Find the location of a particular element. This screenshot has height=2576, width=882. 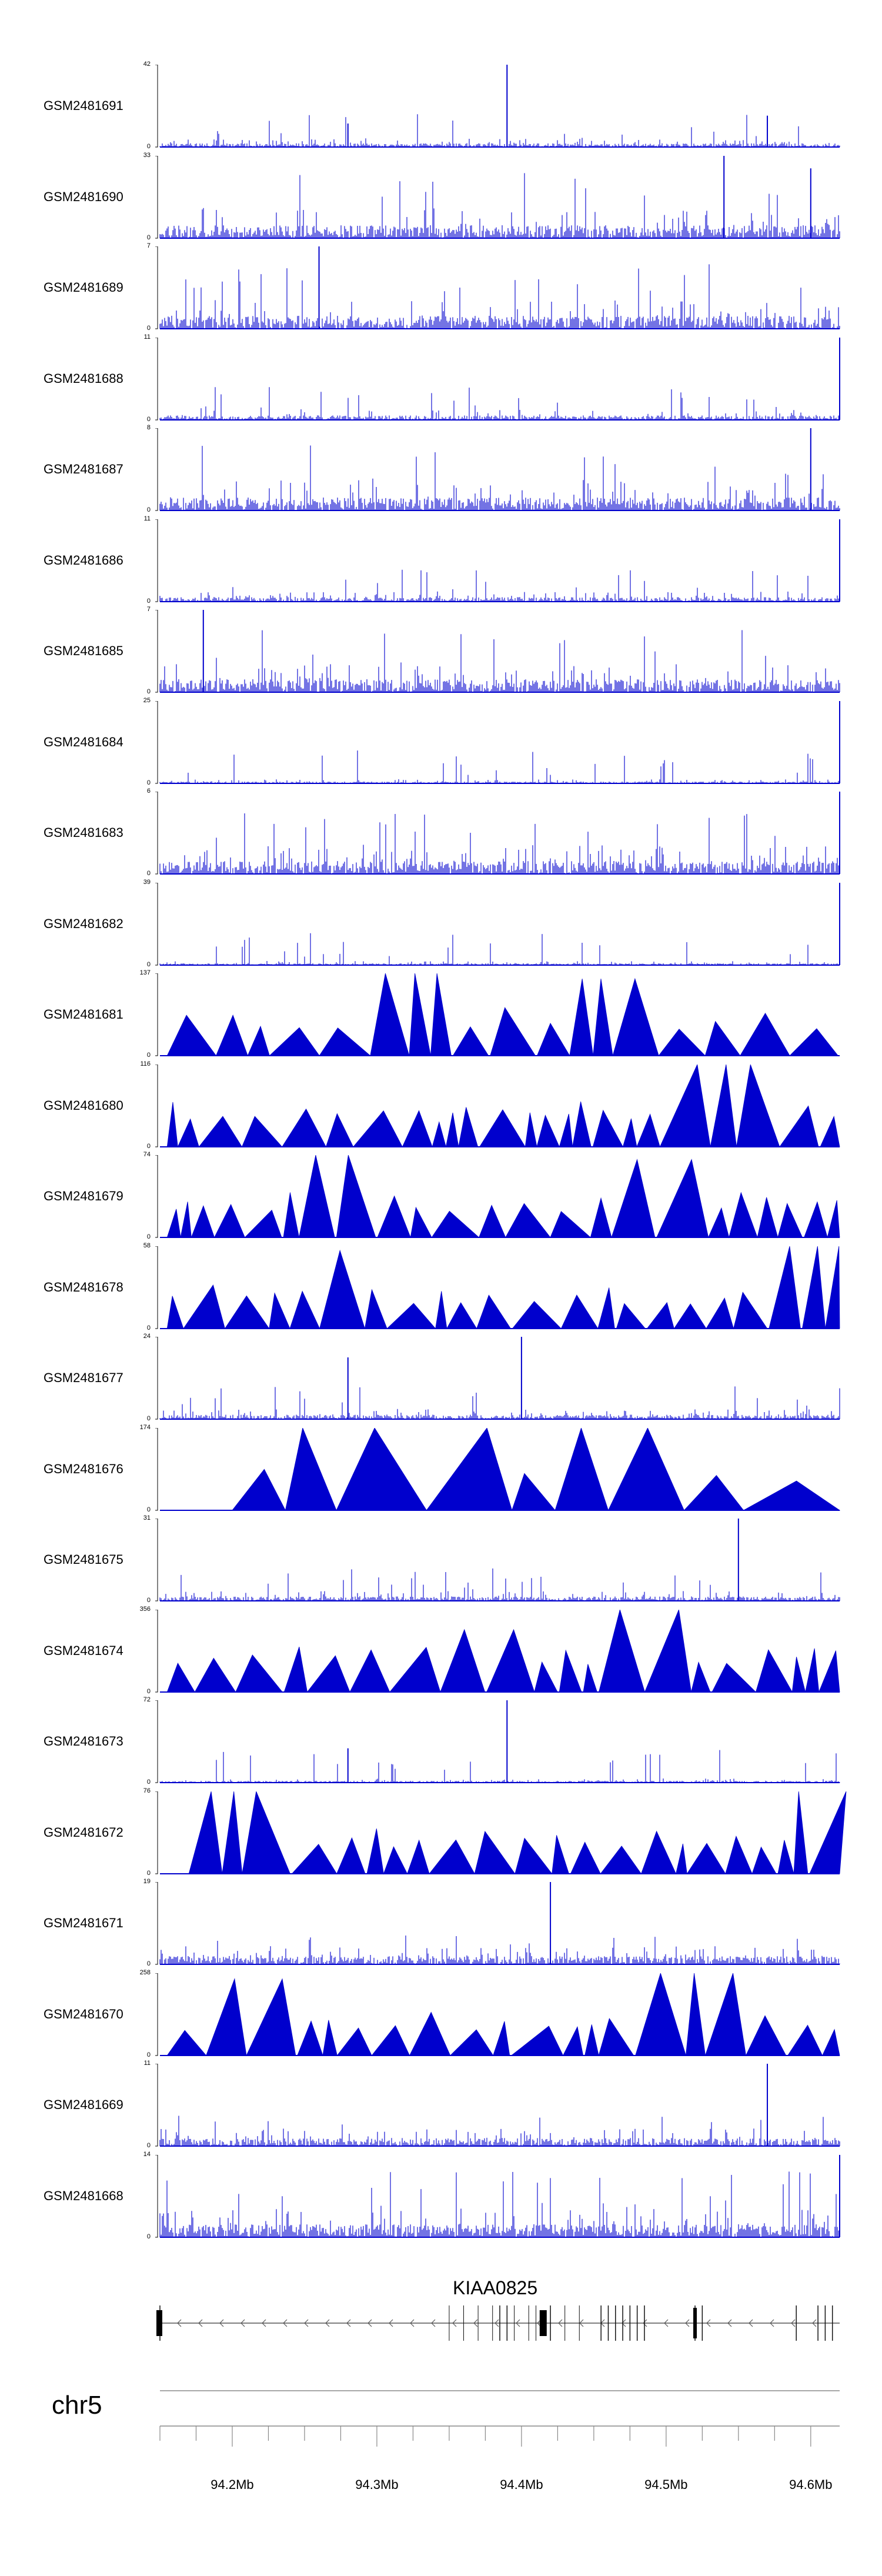

track-plot-GSM2481673 is located at coordinates (497, 1741).